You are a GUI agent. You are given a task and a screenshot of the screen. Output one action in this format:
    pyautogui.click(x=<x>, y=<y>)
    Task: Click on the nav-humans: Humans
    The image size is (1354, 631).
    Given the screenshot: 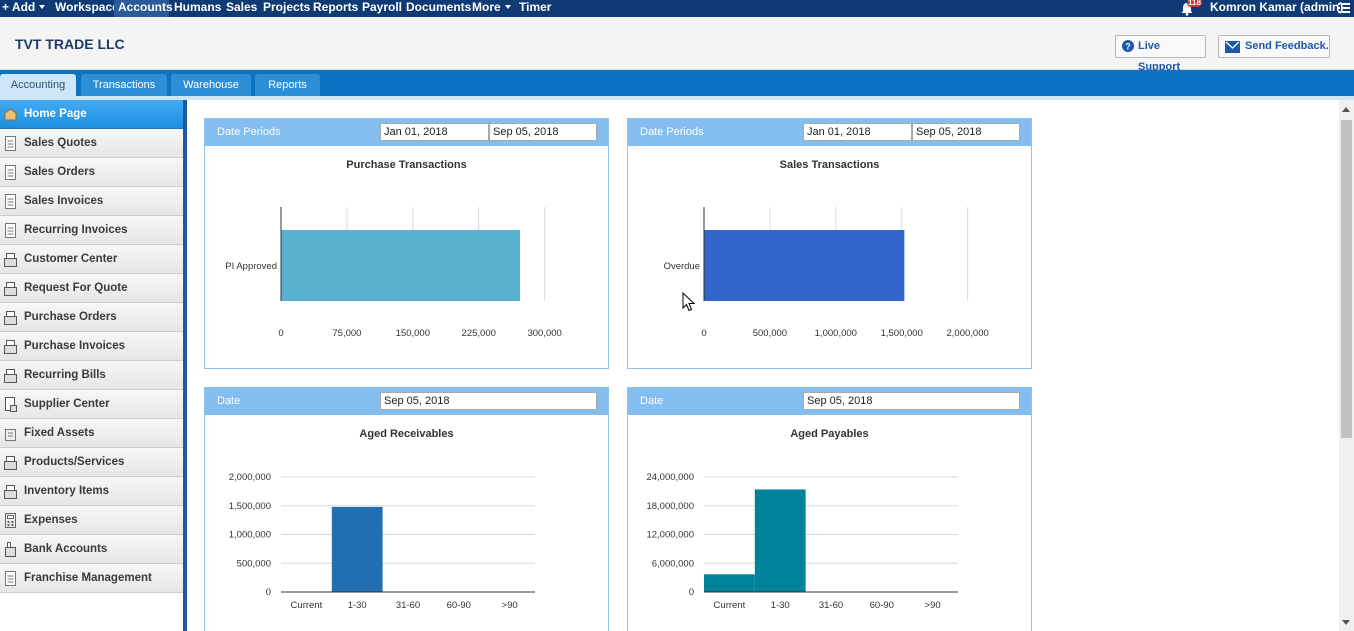 What is the action you would take?
    pyautogui.click(x=198, y=7)
    